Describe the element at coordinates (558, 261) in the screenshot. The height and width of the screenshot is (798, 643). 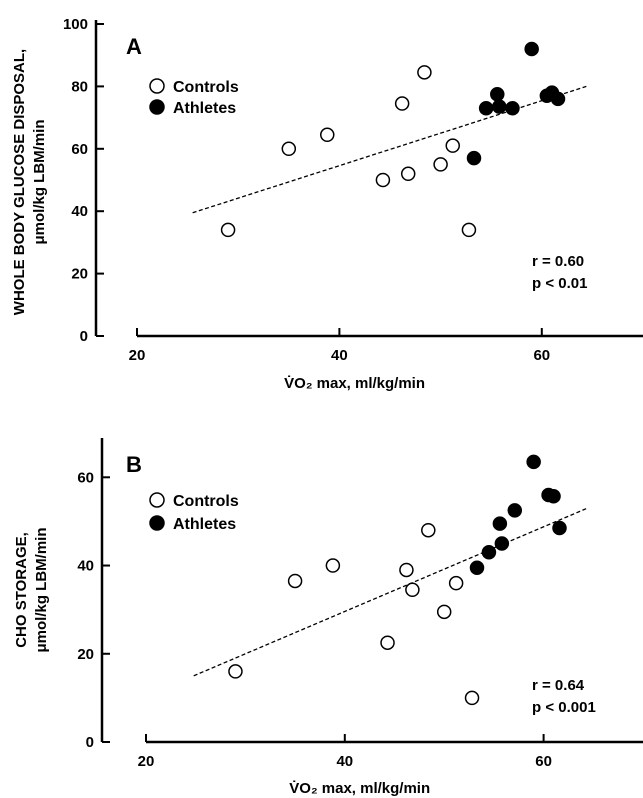
I see `stat-text: r = 0.60` at that location.